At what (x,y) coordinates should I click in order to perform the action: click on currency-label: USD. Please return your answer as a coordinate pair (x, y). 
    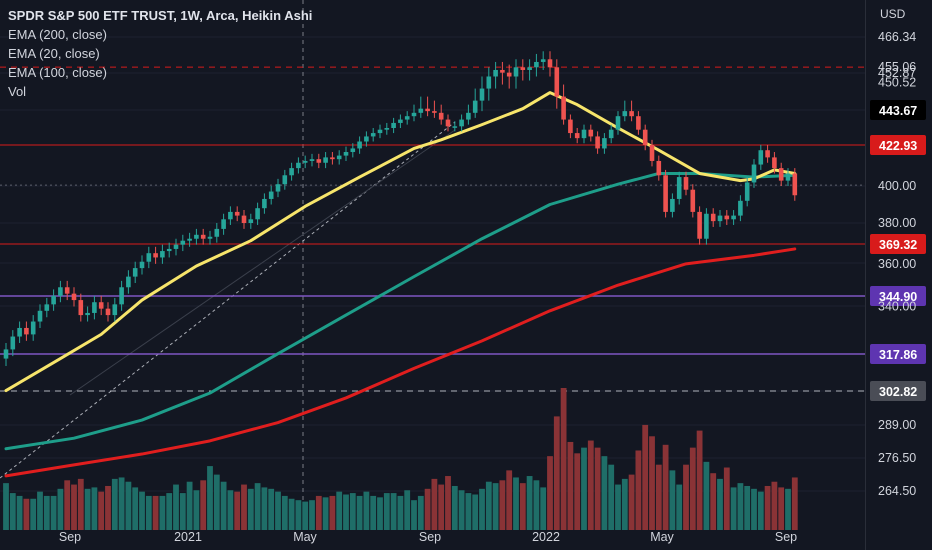
    Looking at the image, I should click on (893, 14).